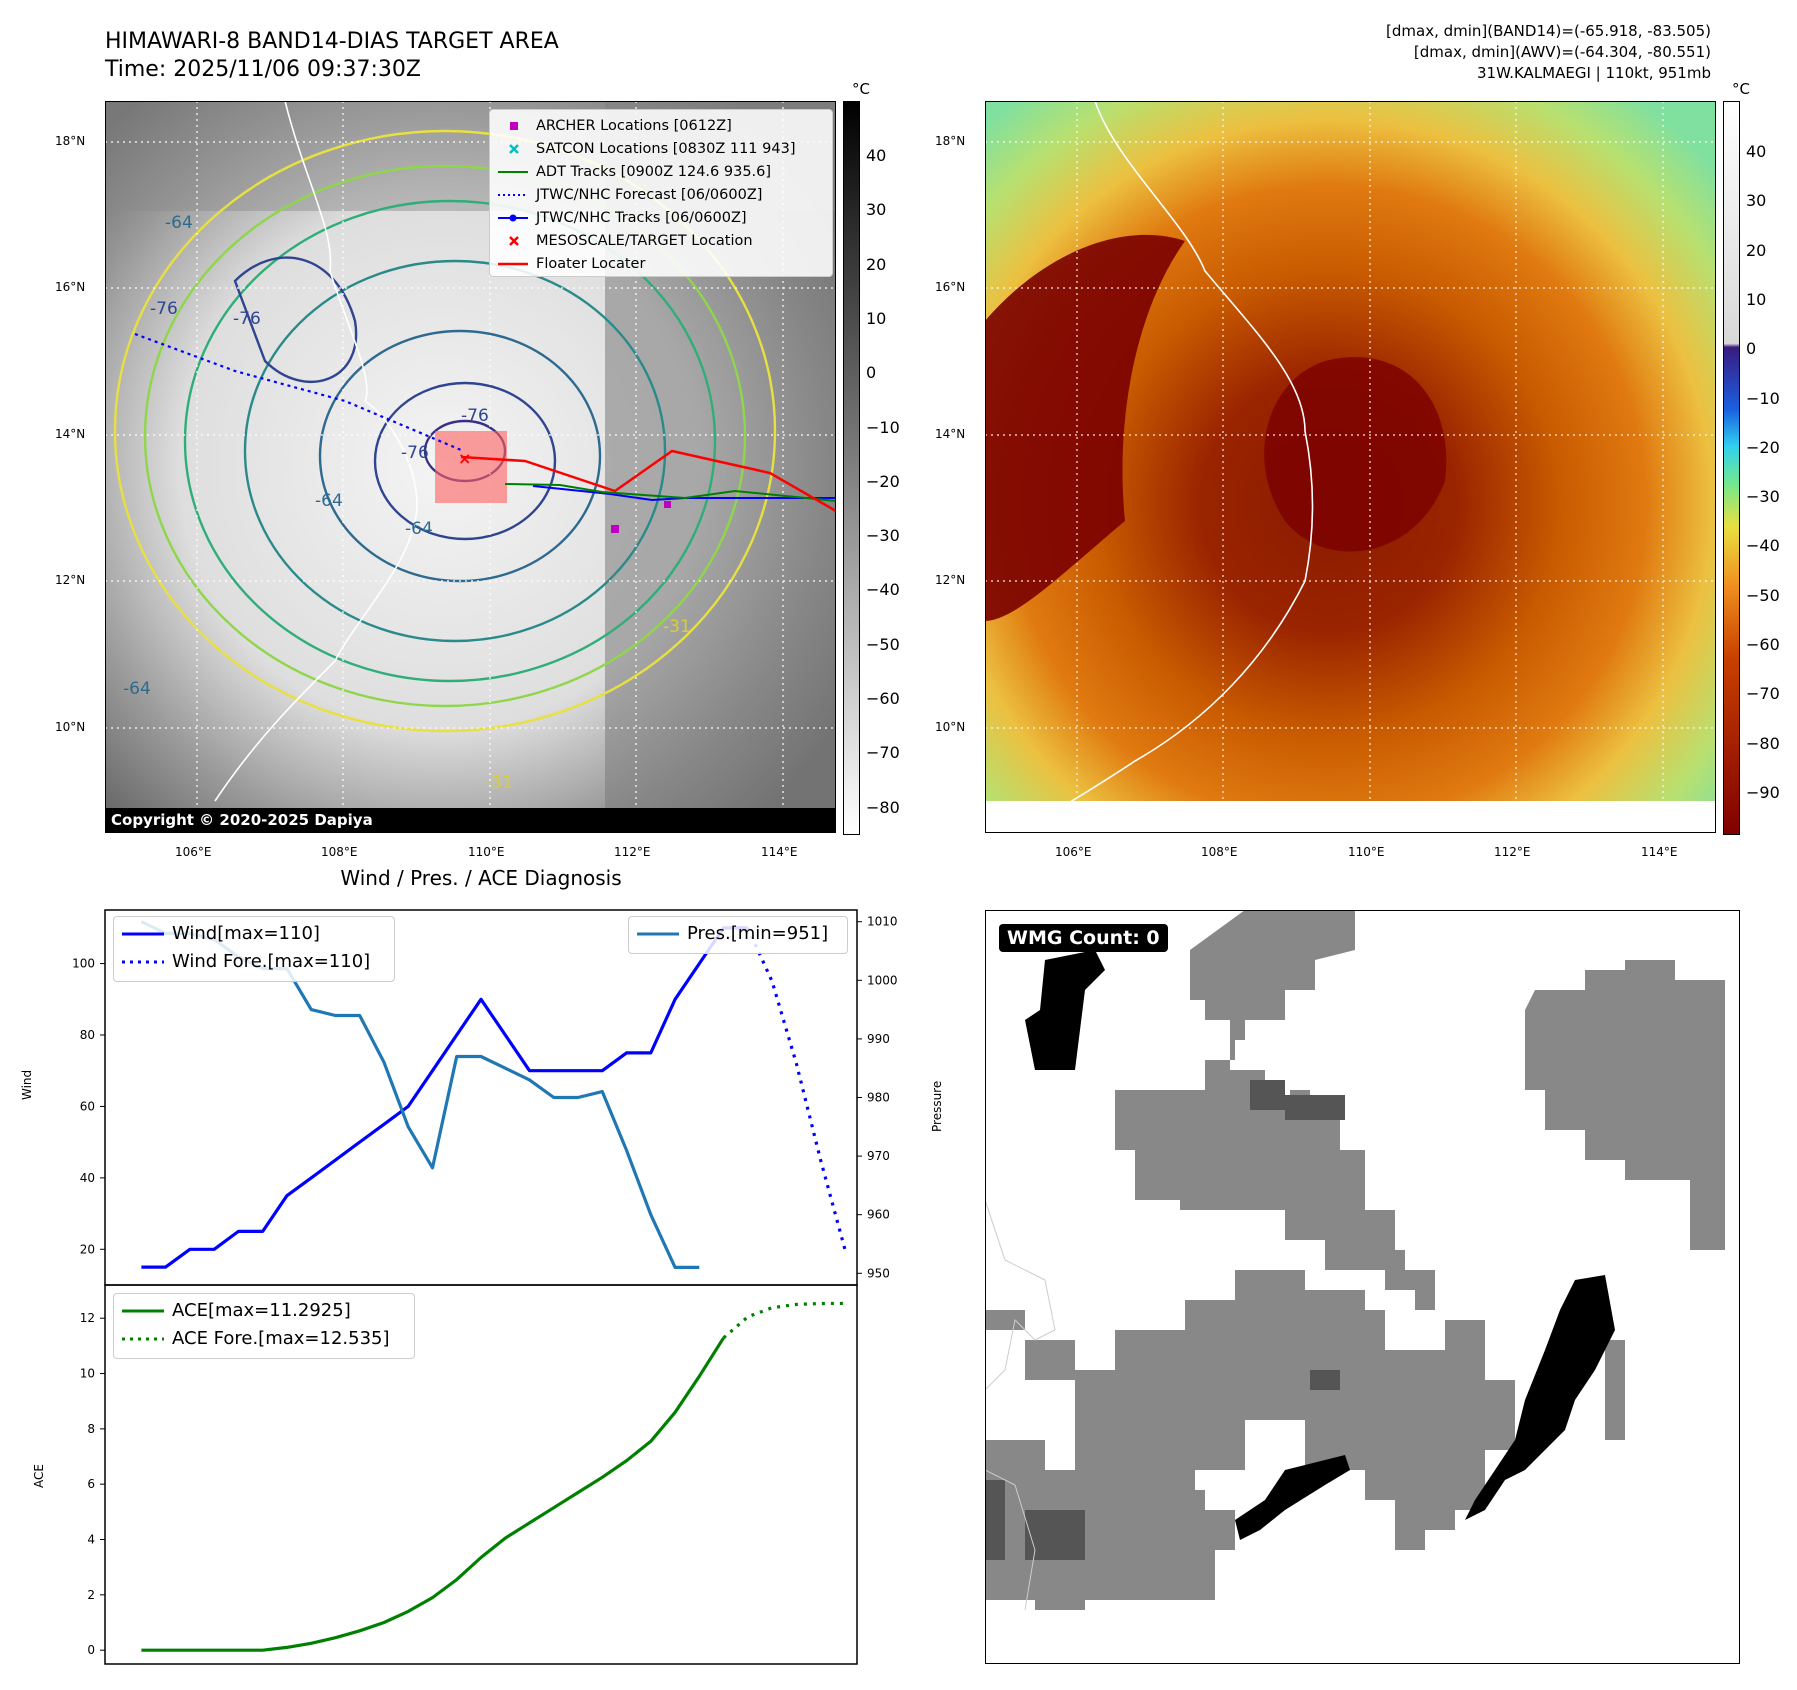 This screenshot has width=1797, height=1690. What do you see at coordinates (876, 155) in the screenshot?
I see `ir-colorbar-tick: 40` at bounding box center [876, 155].